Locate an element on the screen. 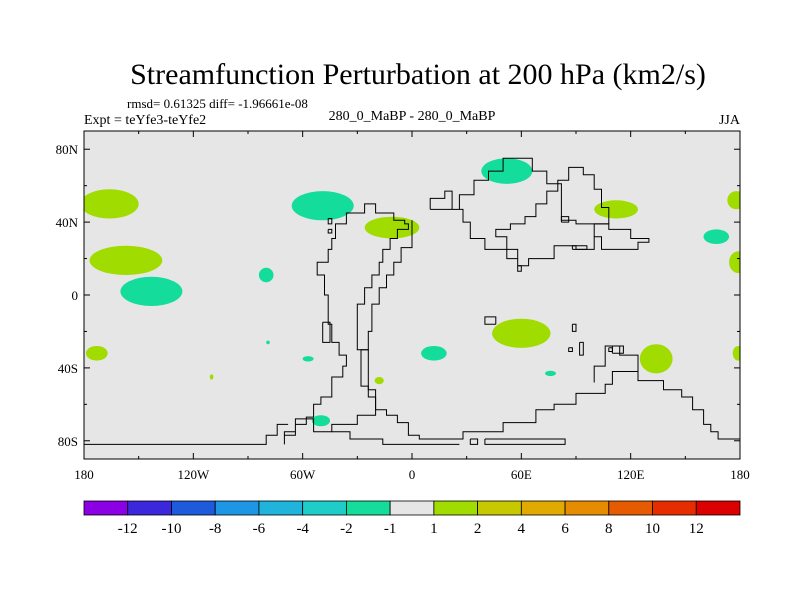  coastline-indian-island is located at coordinates (581, 348).